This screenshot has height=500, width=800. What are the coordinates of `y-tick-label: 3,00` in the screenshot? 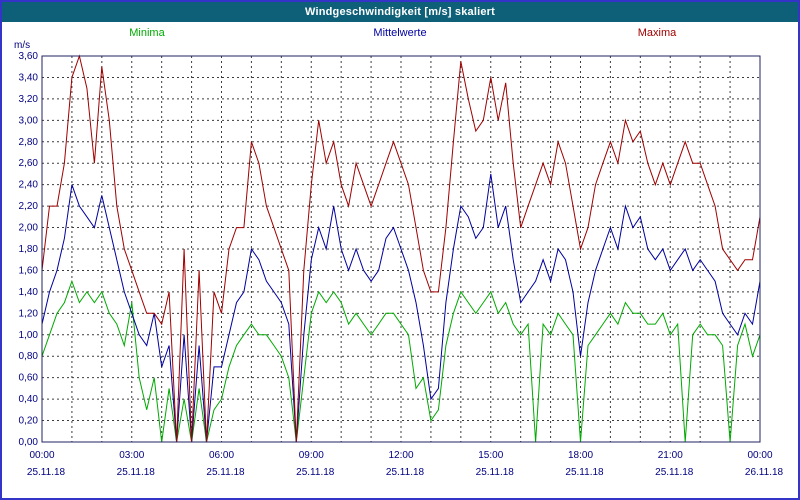 It's located at (29, 120).